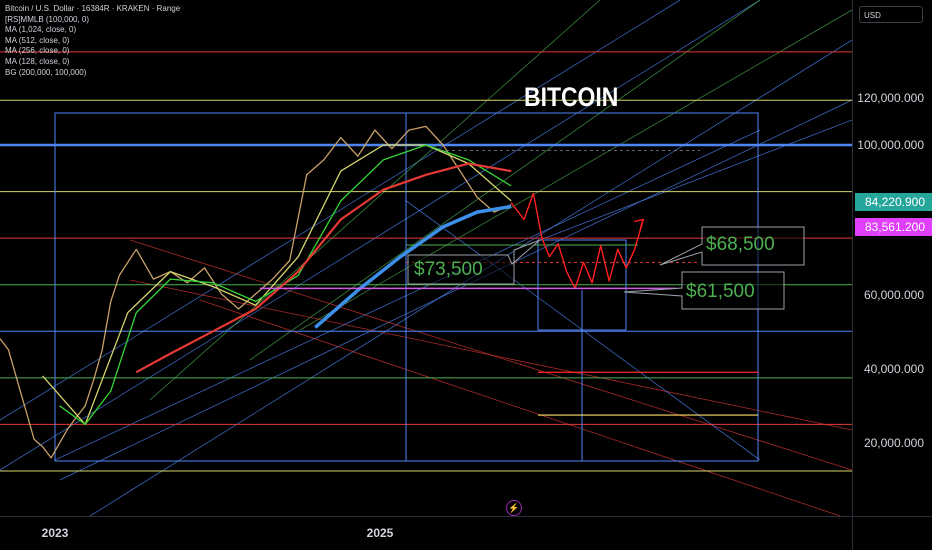 The height and width of the screenshot is (550, 932). I want to click on annotation-61500: $61,500, so click(720, 291).